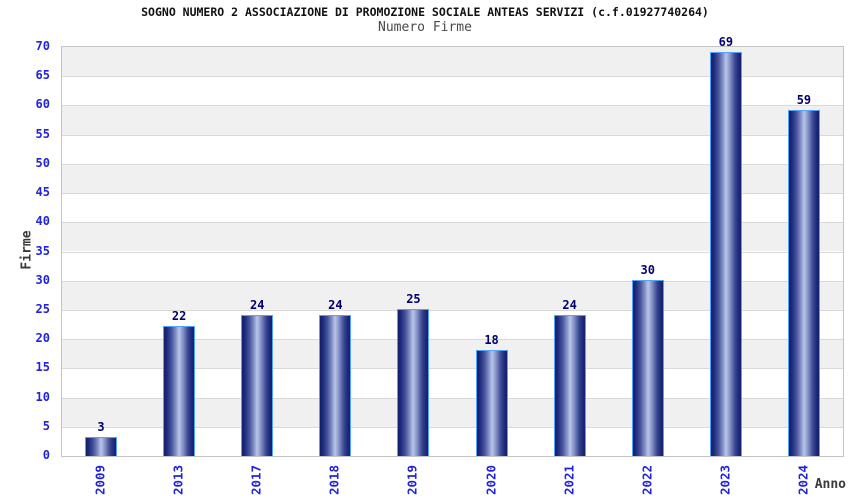 This screenshot has height=500, width=850. What do you see at coordinates (726, 41) in the screenshot?
I see `bar-value-label: 69` at bounding box center [726, 41].